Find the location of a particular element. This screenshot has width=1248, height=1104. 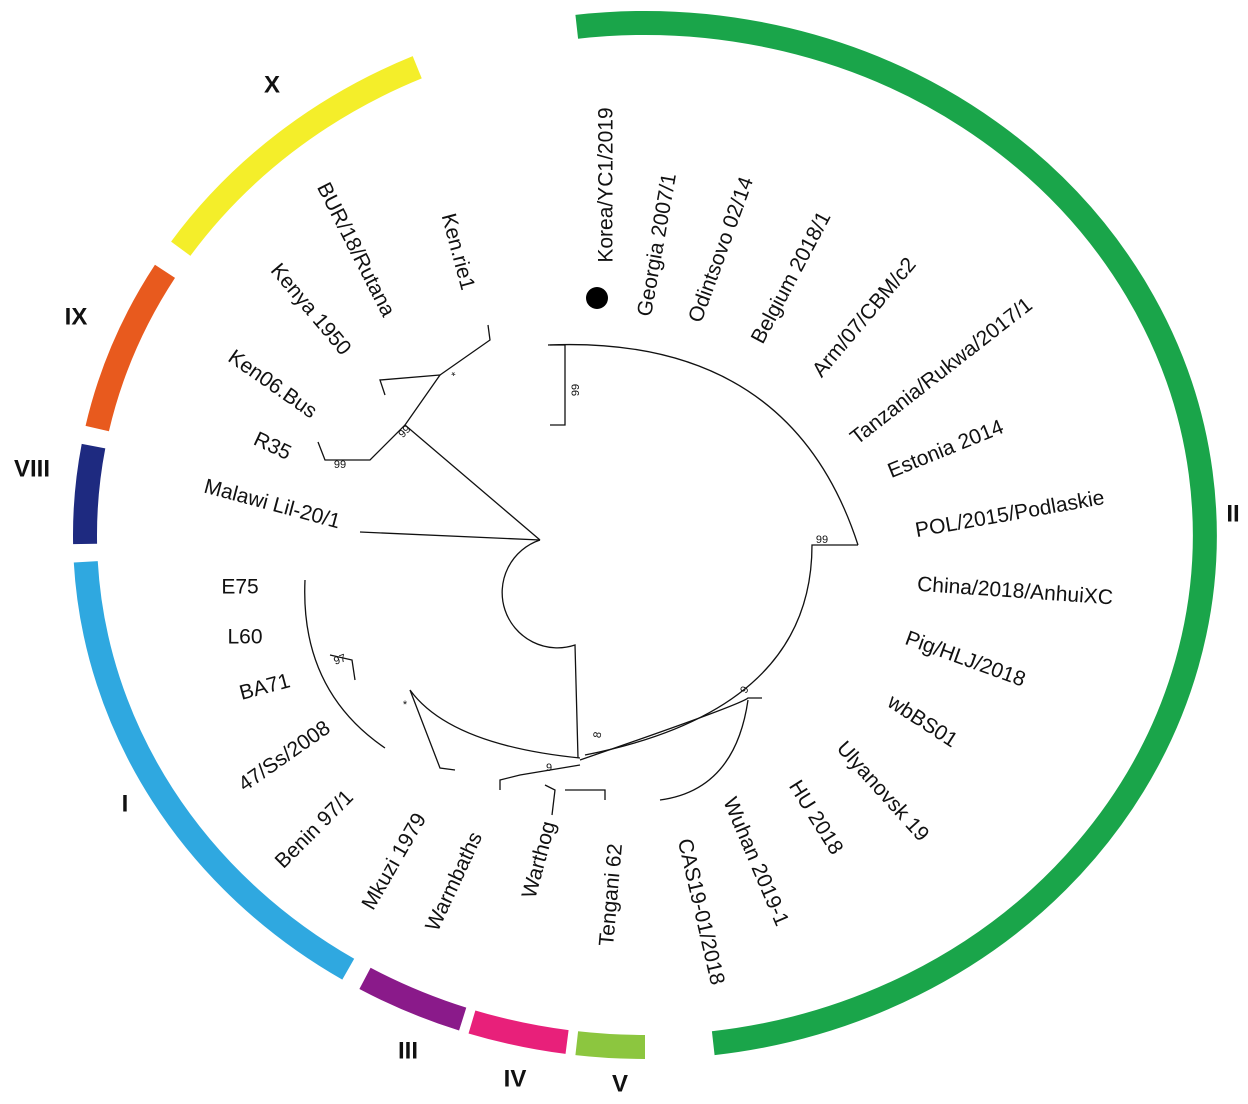

taxon-label: R35 is located at coordinates (272, 446).